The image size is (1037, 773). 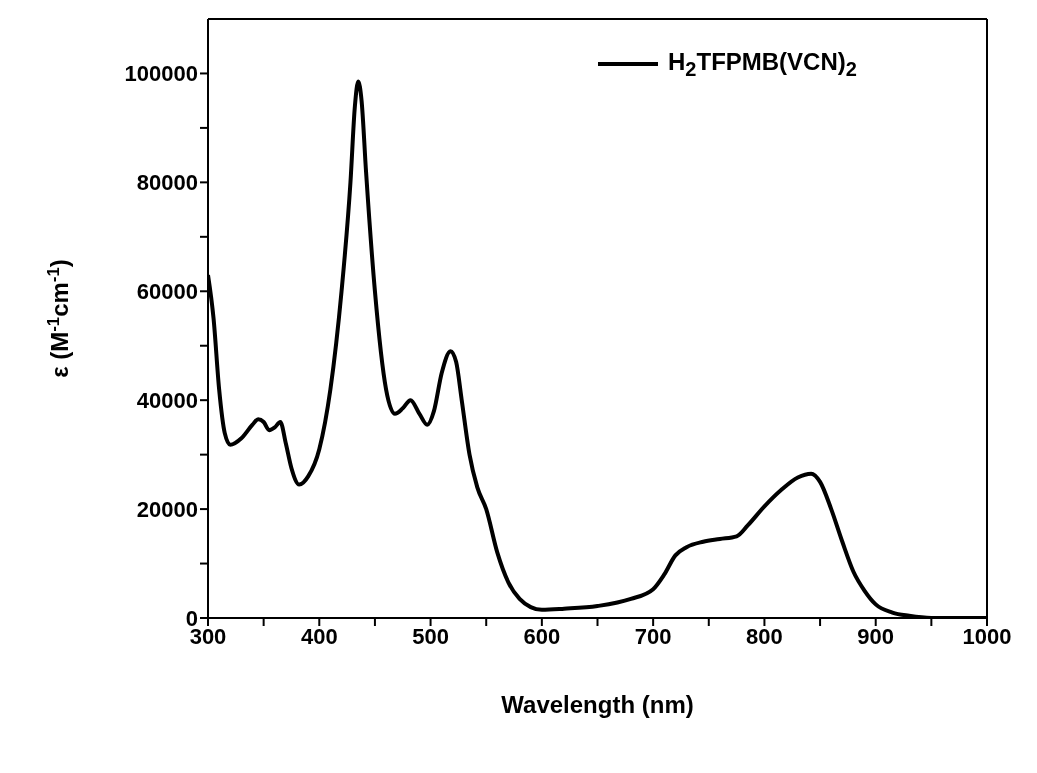 I want to click on y-tick-label: 80000, so click(x=167, y=183).